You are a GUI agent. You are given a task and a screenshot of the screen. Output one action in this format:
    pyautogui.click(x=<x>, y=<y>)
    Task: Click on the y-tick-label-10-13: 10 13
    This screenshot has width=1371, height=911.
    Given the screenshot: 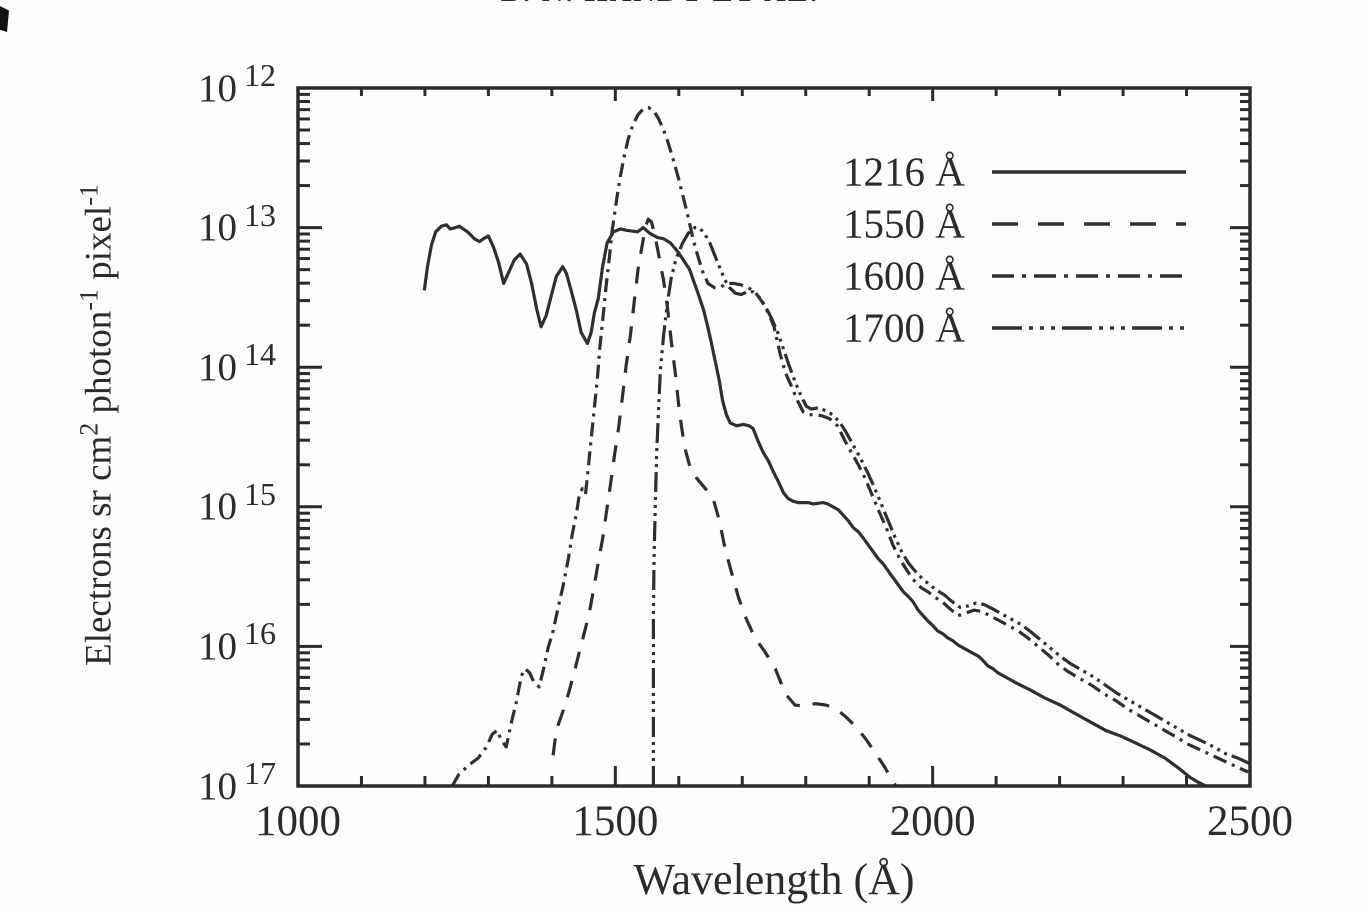 What is the action you would take?
    pyautogui.click(x=212, y=228)
    